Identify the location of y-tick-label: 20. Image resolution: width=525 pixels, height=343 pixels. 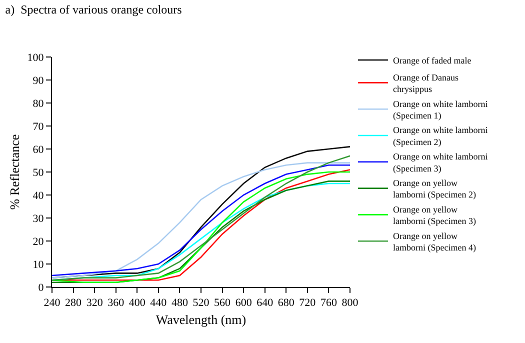
(38, 242).